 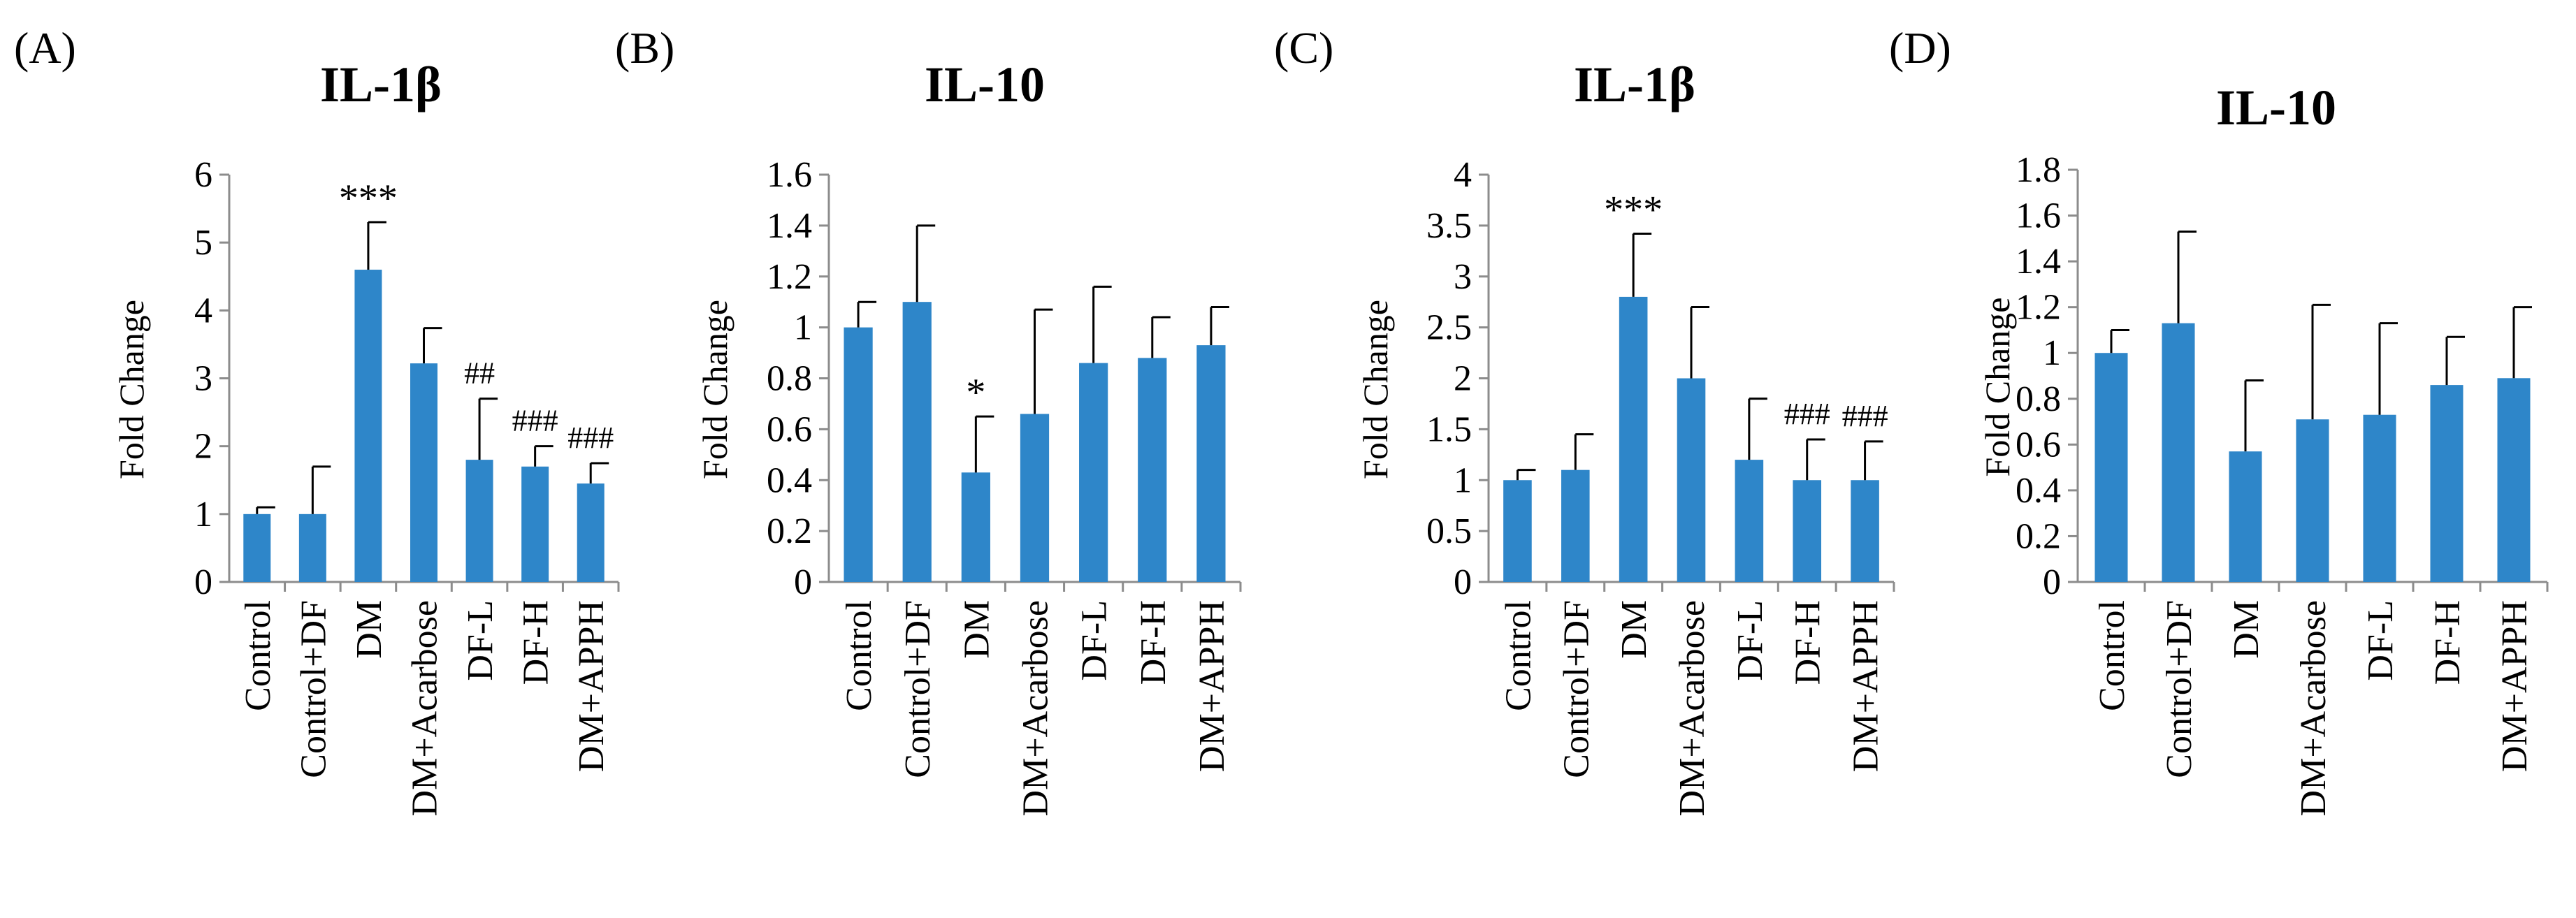 What do you see at coordinates (1750, 640) in the screenshot?
I see `chart-c-category-label-5: DF-L` at bounding box center [1750, 640].